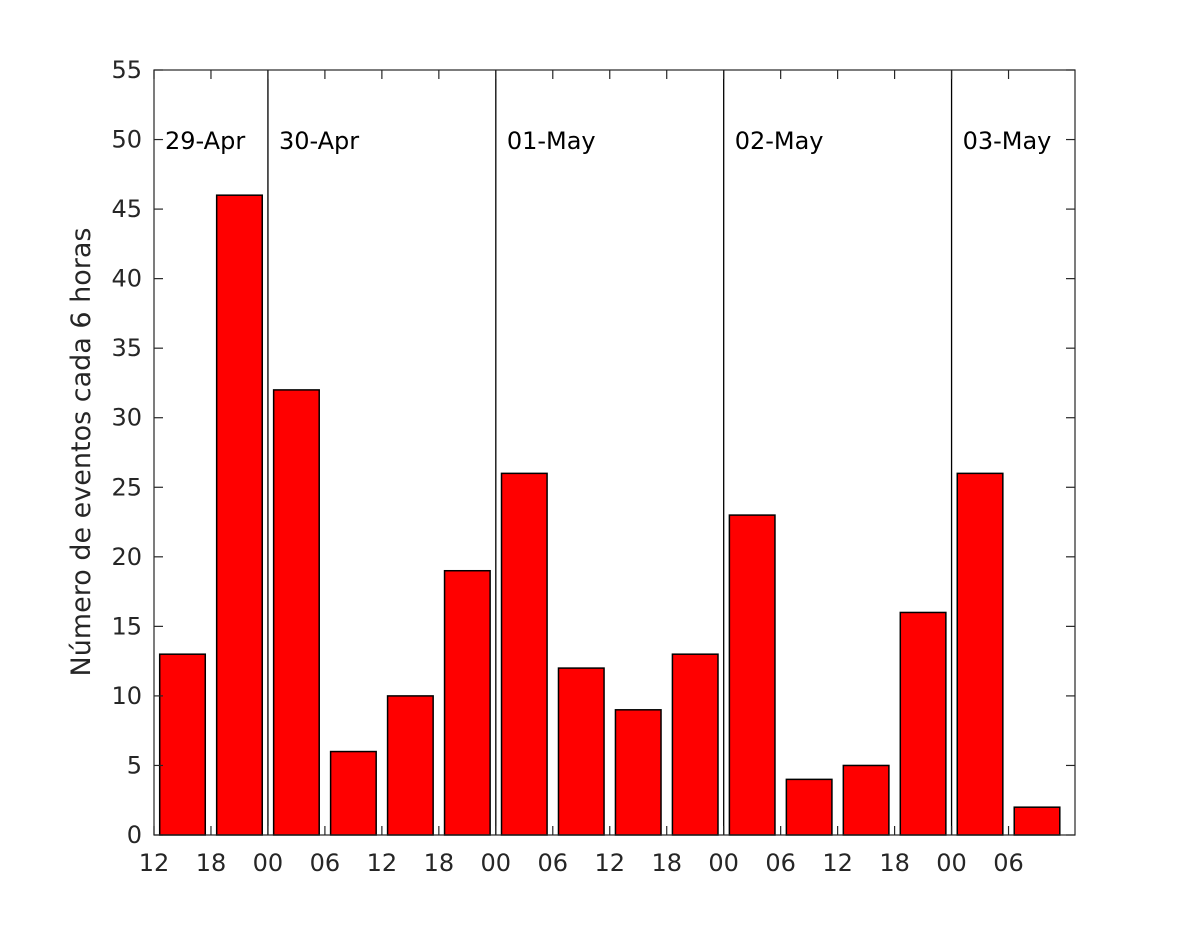 The height and width of the screenshot is (938, 1188). What do you see at coordinates (268, 863) in the screenshot?
I see `x-tick-label-2: 00` at bounding box center [268, 863].